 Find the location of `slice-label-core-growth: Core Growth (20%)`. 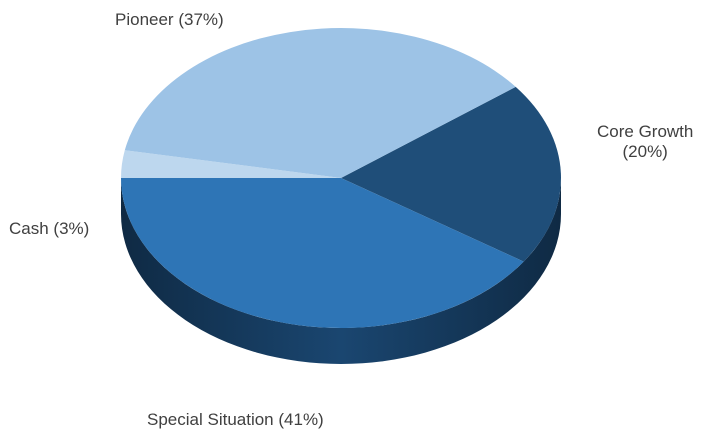

slice-label-core-growth: Core Growth (20%) is located at coordinates (645, 142).